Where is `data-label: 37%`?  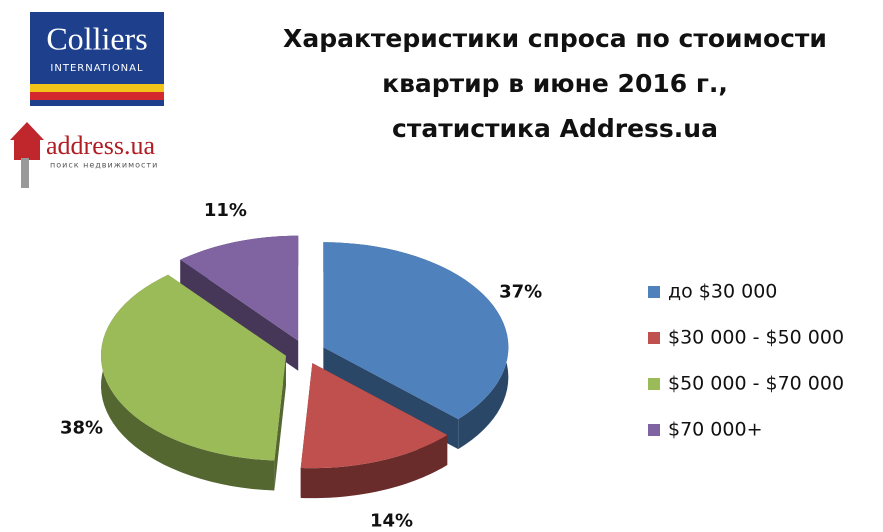 data-label: 37% is located at coordinates (520, 291).